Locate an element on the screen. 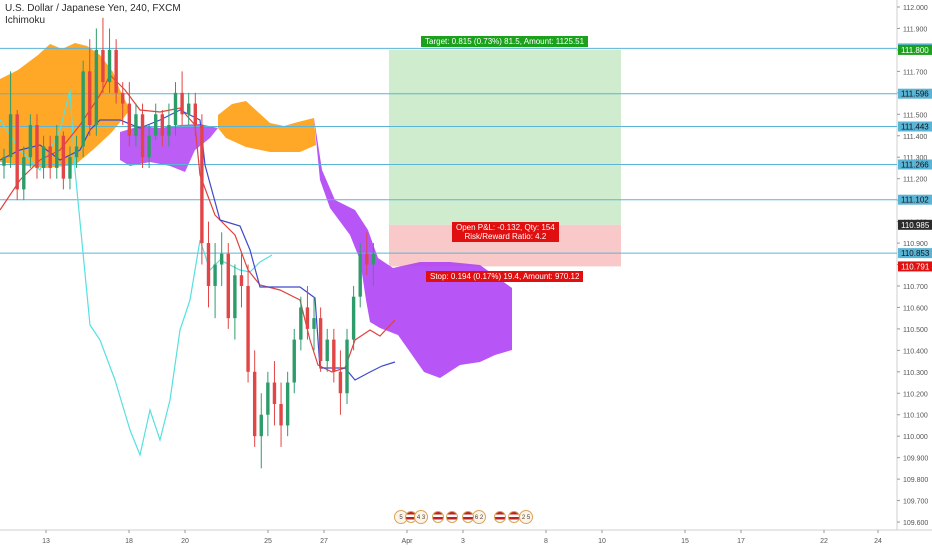 Image resolution: width=932 pixels, height=550 pixels. stop-label: Stop: 0.194 (0.17%) 19.4, Amount: 970.12 is located at coordinates (505, 276).